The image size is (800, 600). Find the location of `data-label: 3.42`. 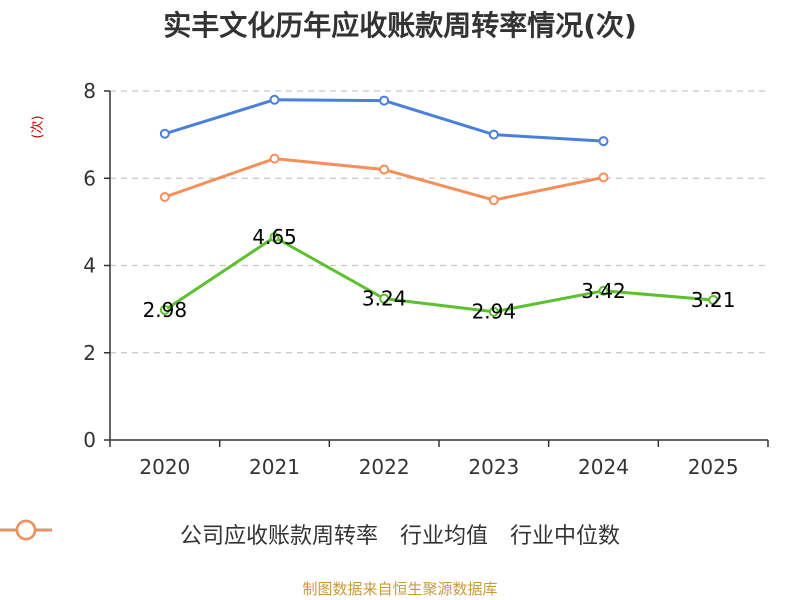

data-label: 3.42 is located at coordinates (603, 291).